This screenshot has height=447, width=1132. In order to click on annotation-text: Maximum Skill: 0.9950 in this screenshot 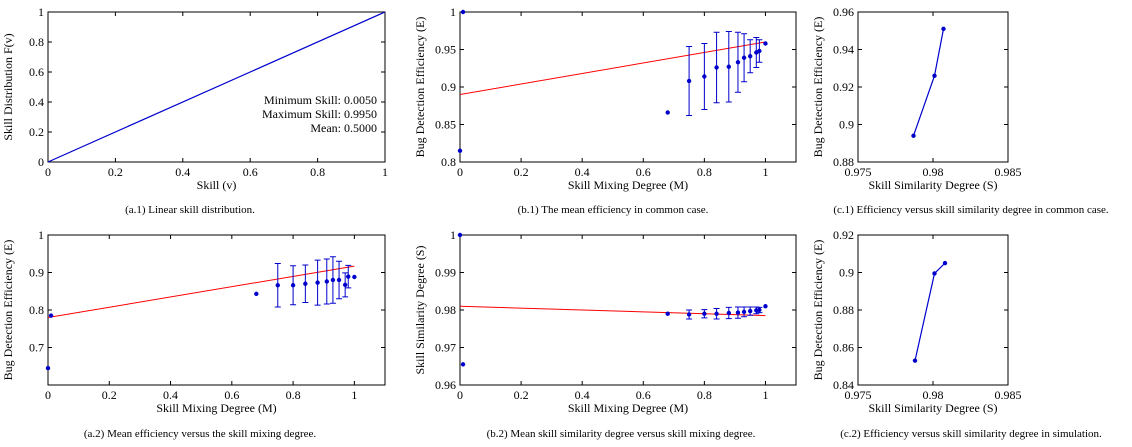, I will do `click(319, 114)`.